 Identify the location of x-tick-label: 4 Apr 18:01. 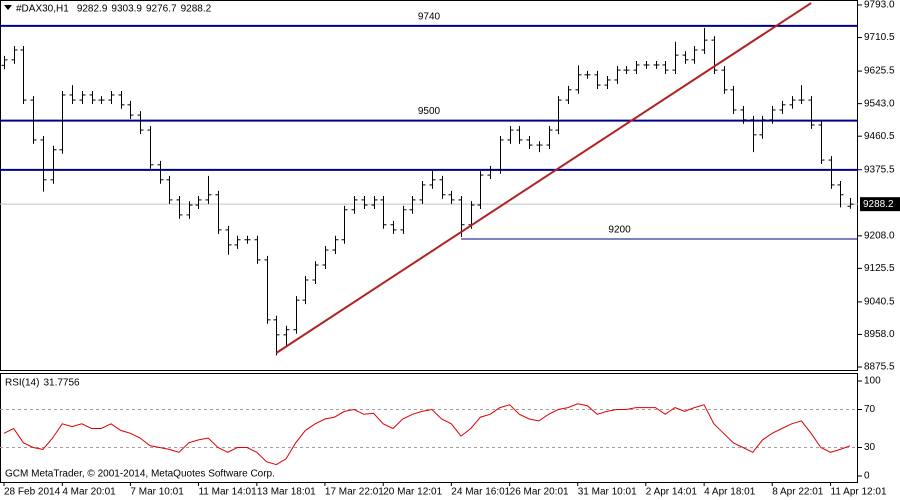
(730, 492).